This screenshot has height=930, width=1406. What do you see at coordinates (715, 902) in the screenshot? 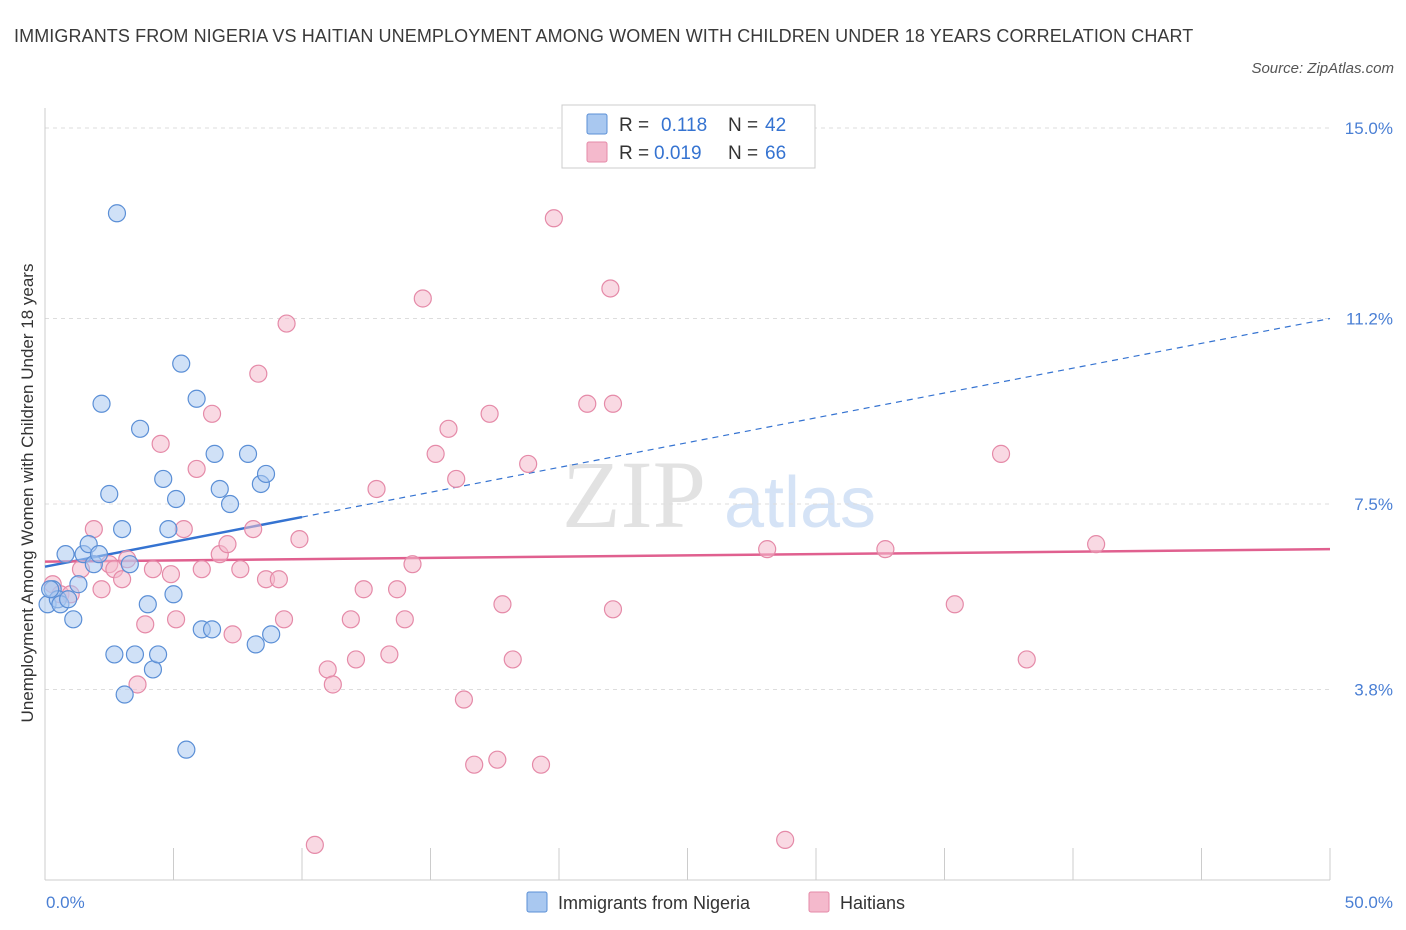
I see `series-legend: Immigrants from Nigeria Haitians` at bounding box center [715, 902].